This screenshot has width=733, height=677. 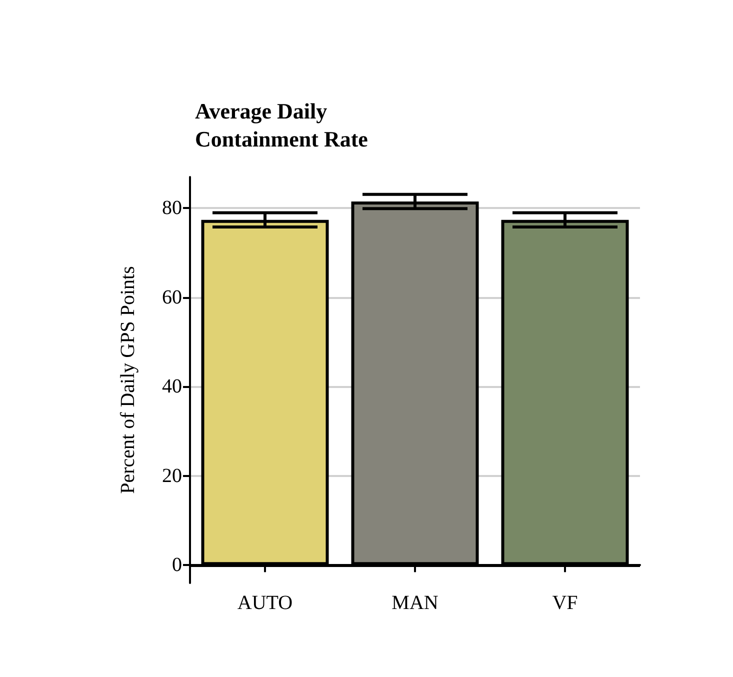 I want to click on y-tick-label: 0, so click(x=177, y=565).